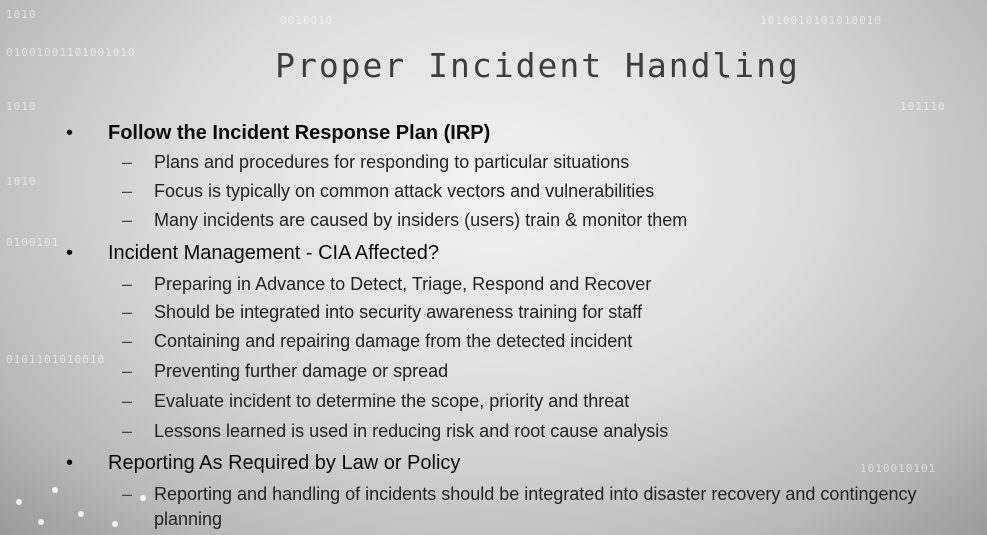 The height and width of the screenshot is (535, 987). I want to click on sub-item: – Preventing further damage or spread, so click(285, 371).